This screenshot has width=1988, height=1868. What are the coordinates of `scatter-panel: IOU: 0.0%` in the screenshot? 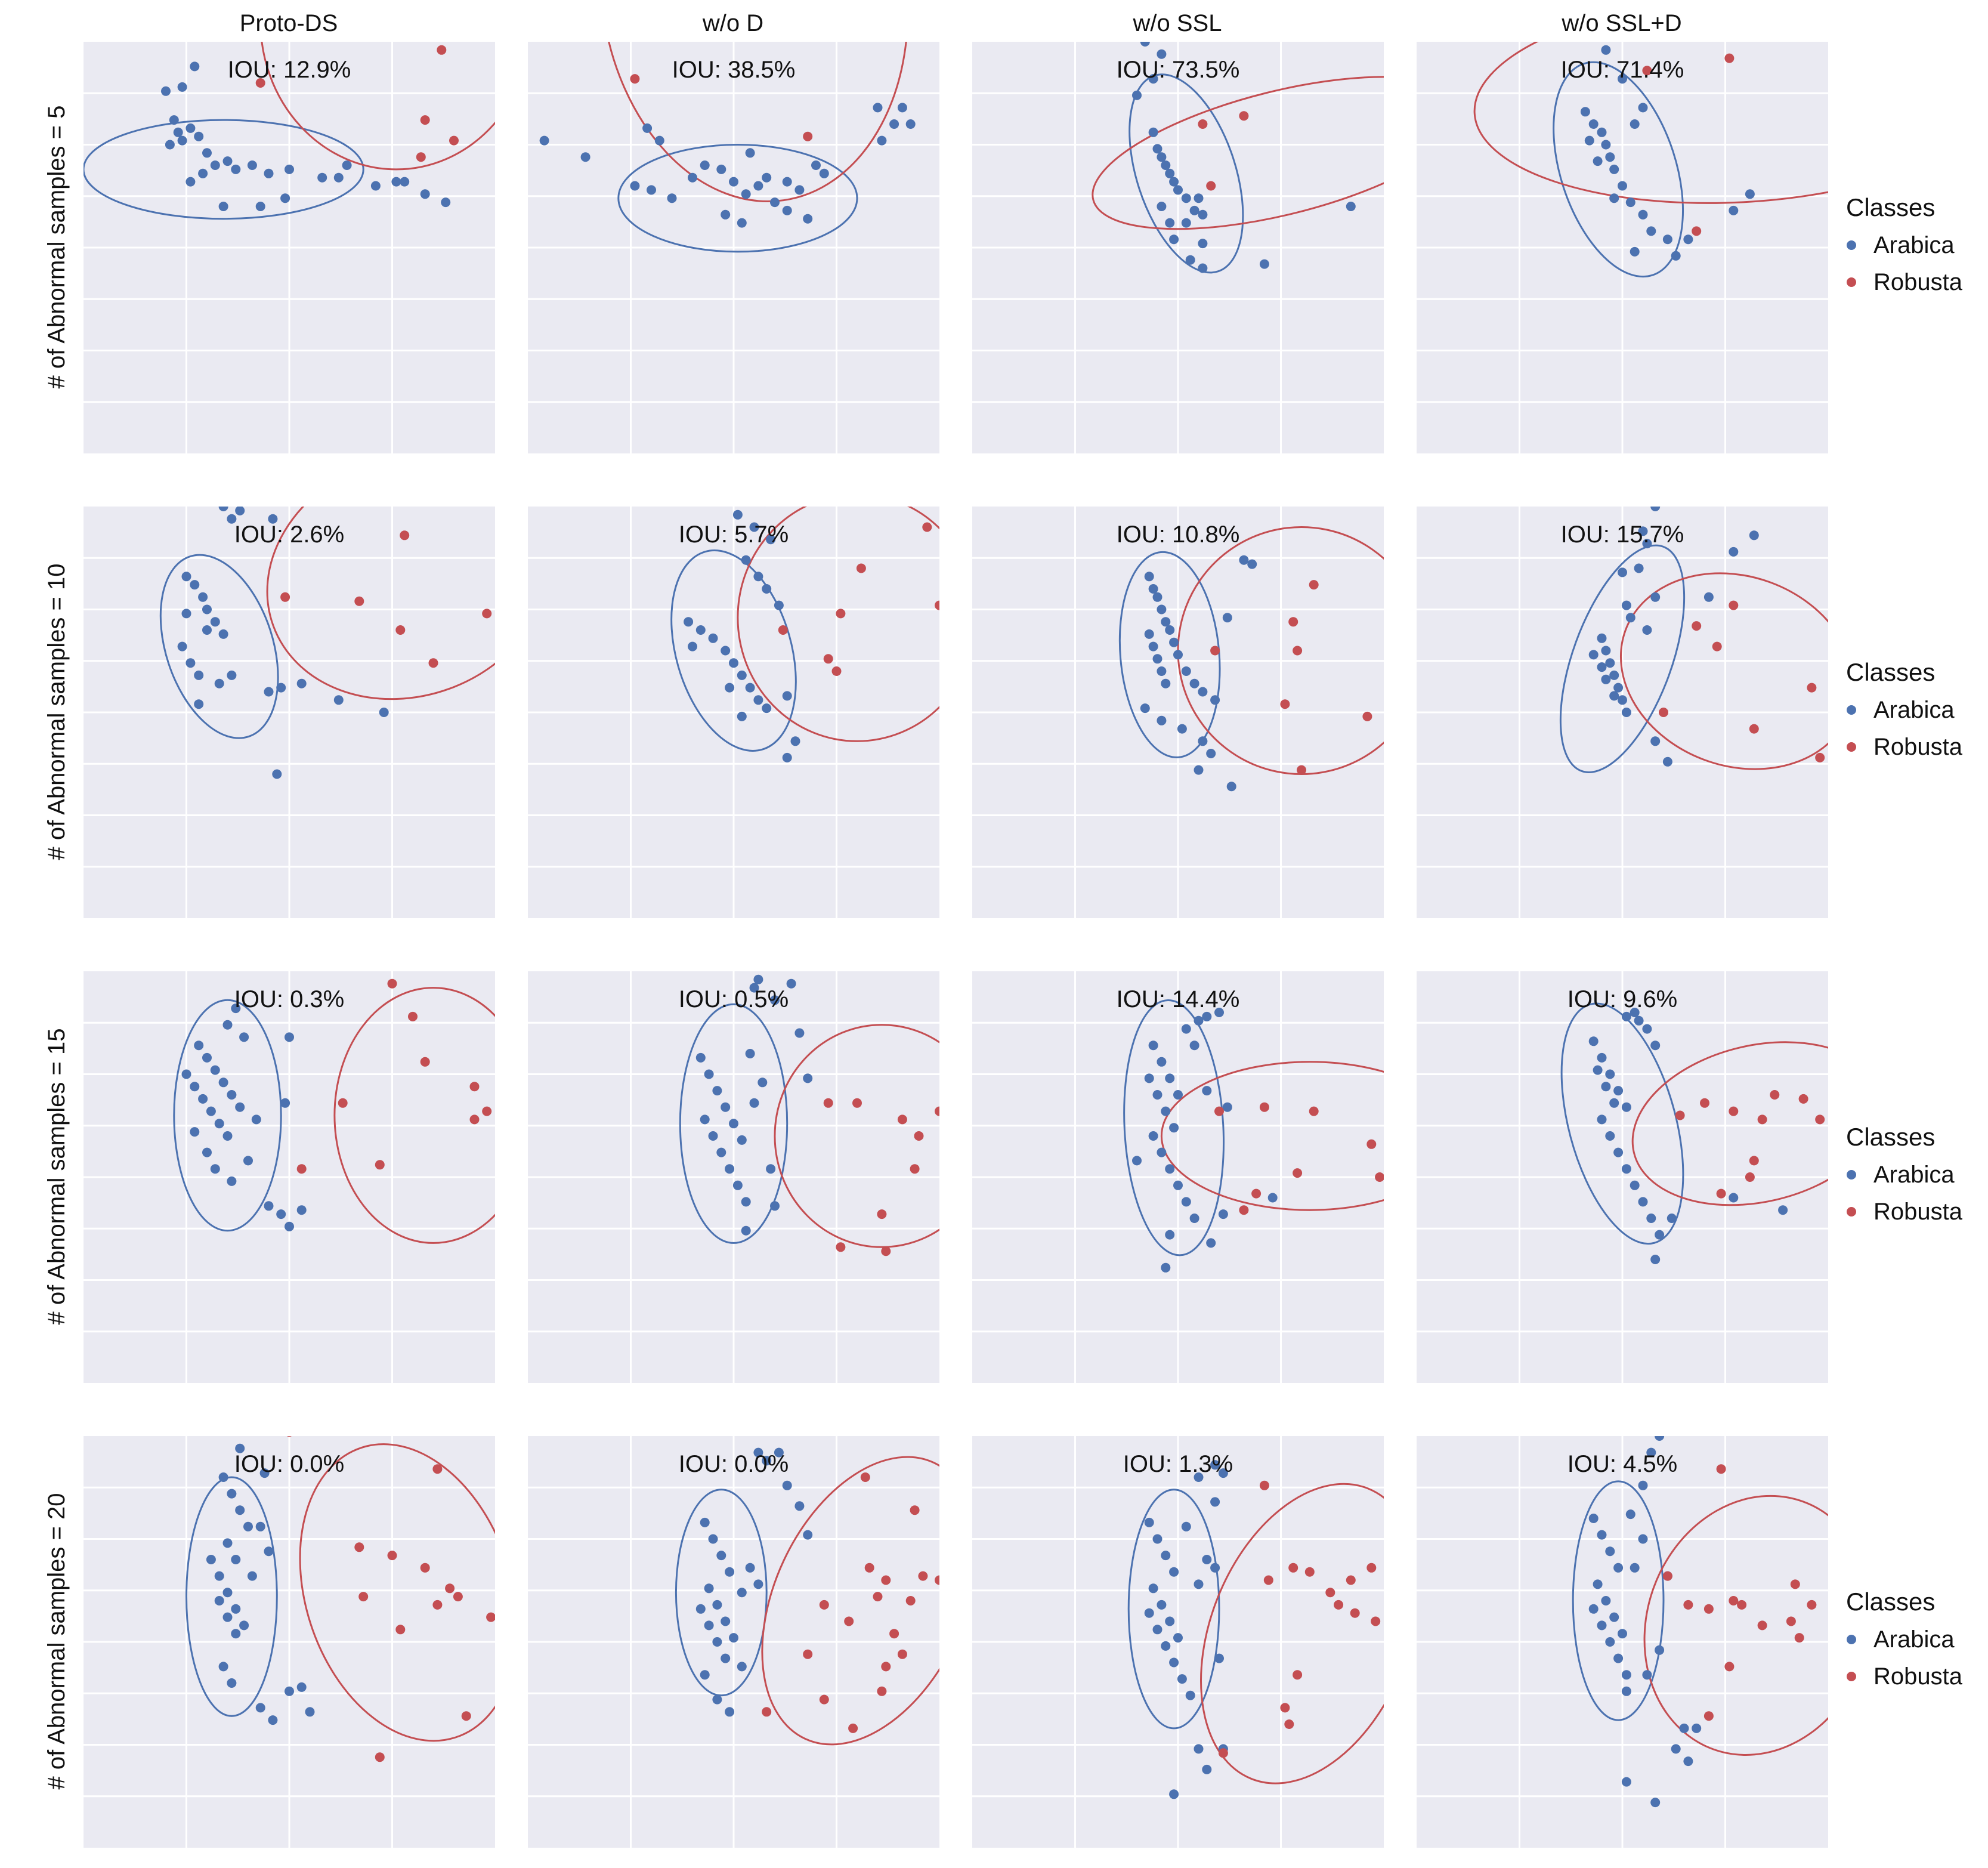 It's located at (733, 1642).